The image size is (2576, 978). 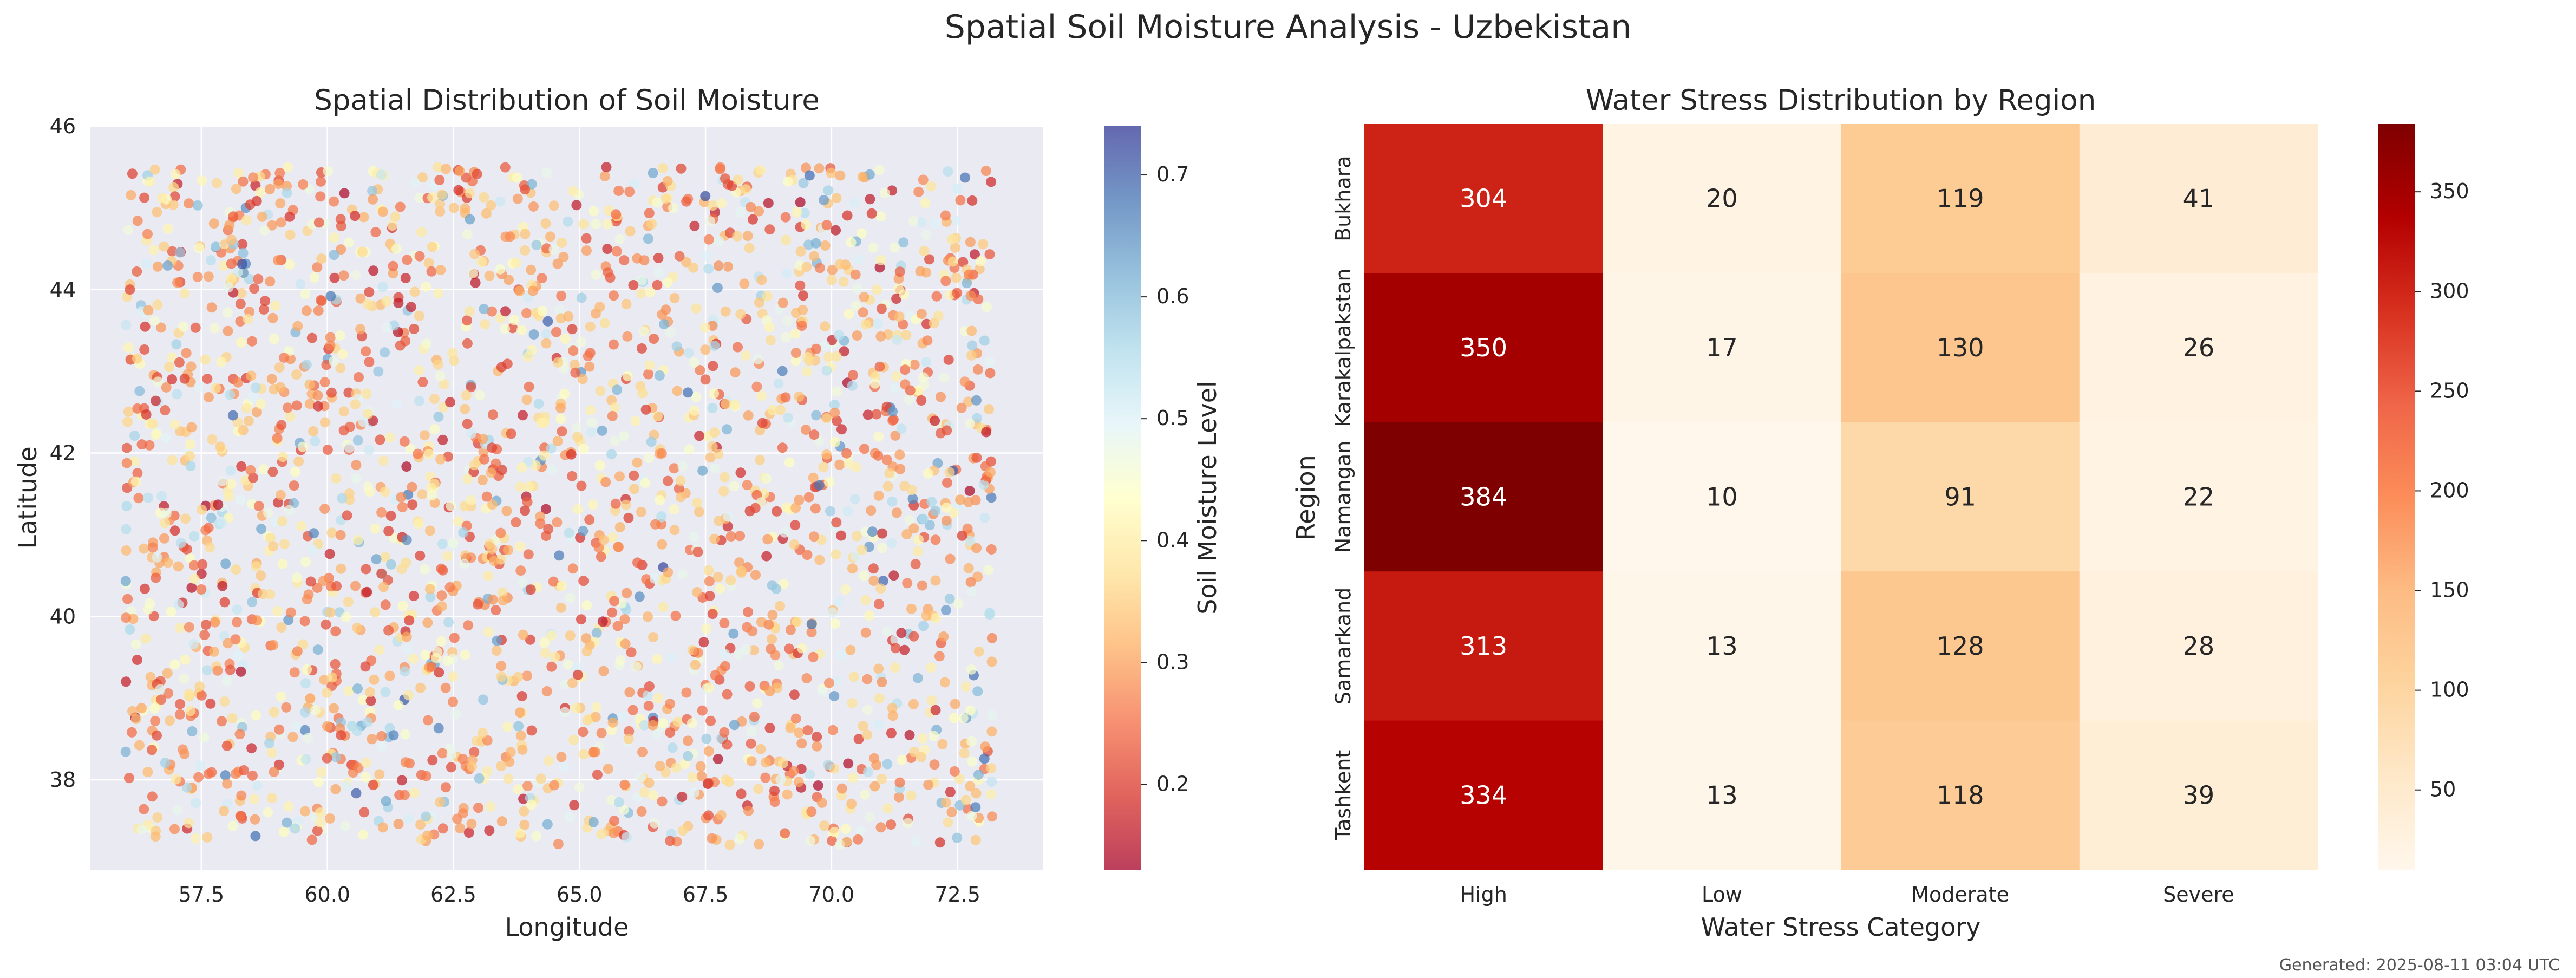 What do you see at coordinates (567, 927) in the screenshot?
I see `scatter-x-axis-label: Longitude` at bounding box center [567, 927].